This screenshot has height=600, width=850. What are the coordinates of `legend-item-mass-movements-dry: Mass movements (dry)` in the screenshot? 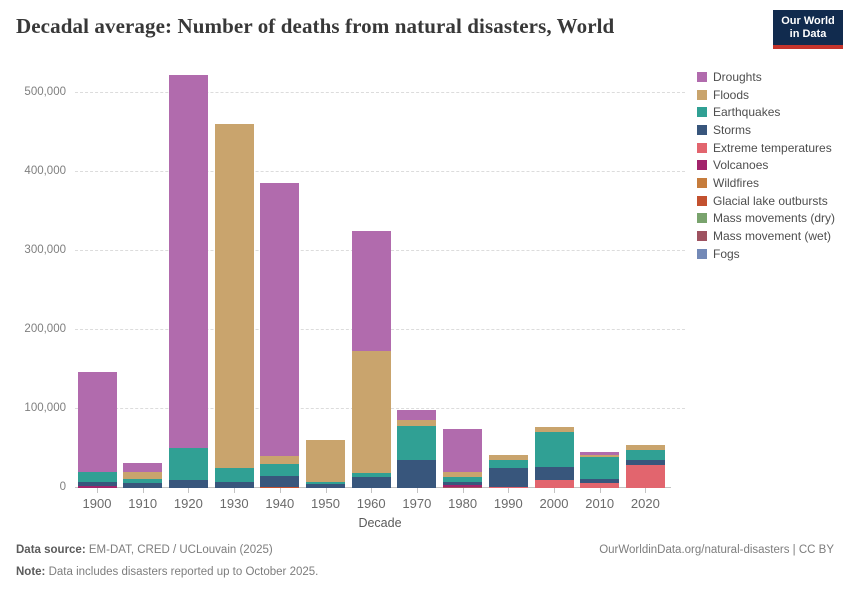 It's located at (766, 219).